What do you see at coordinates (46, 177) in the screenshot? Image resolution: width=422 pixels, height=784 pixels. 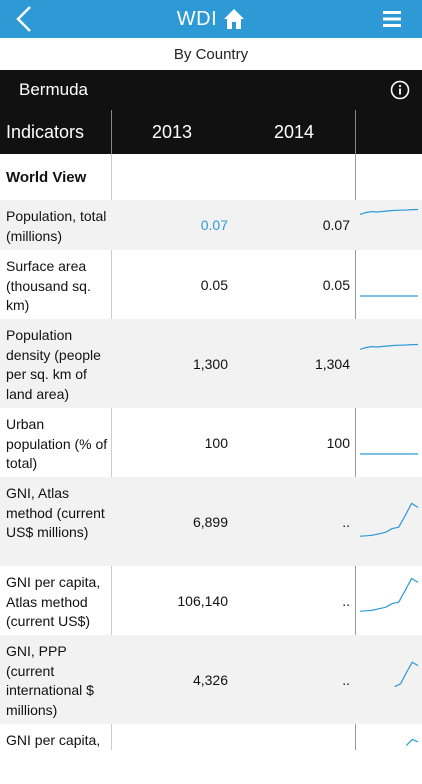 I see `section-title: World View` at bounding box center [46, 177].